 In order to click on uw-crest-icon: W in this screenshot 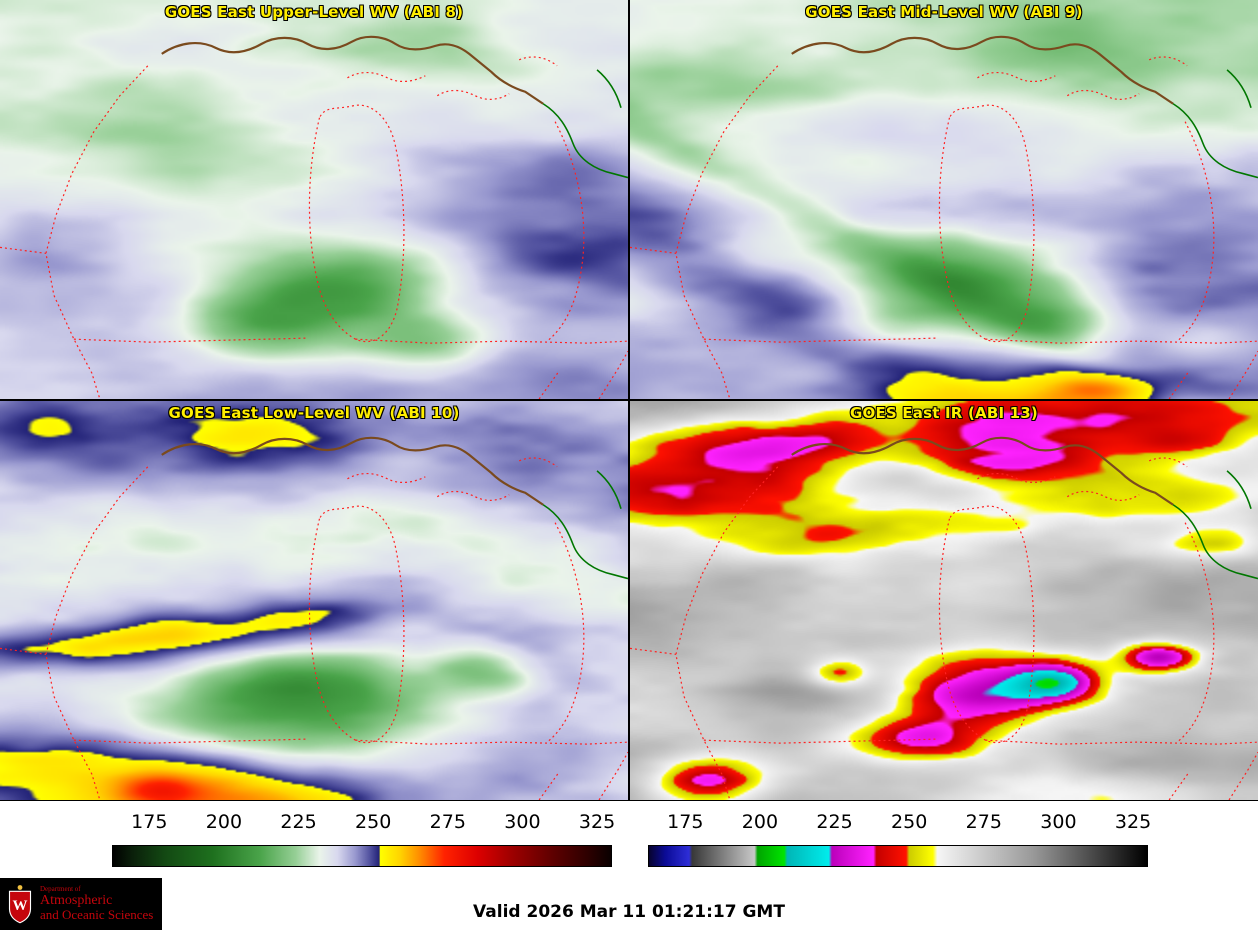, I will do `click(20, 904)`.